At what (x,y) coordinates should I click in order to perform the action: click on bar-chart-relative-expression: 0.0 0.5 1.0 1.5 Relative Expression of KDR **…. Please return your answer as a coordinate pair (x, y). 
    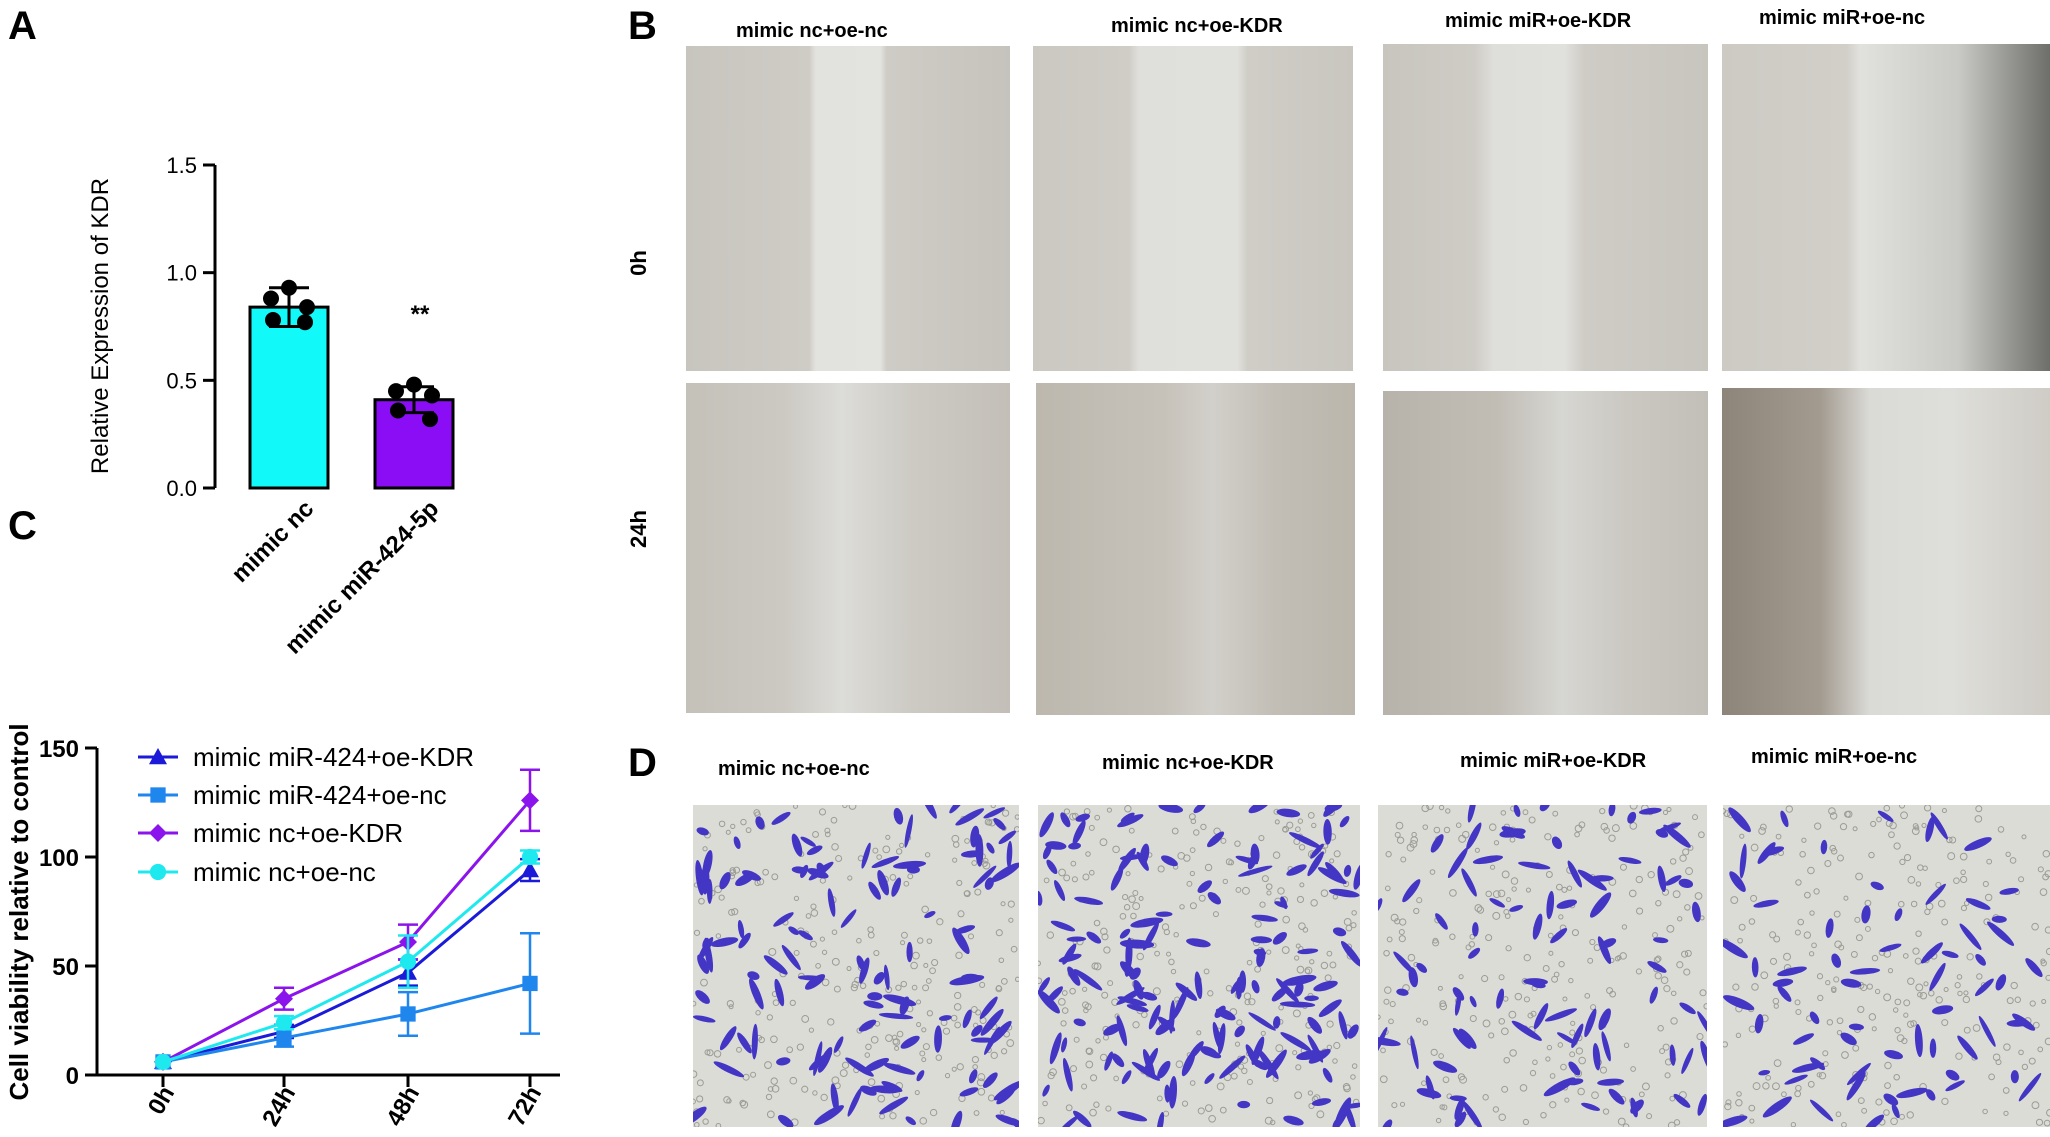
    Looking at the image, I should click on (271, 406).